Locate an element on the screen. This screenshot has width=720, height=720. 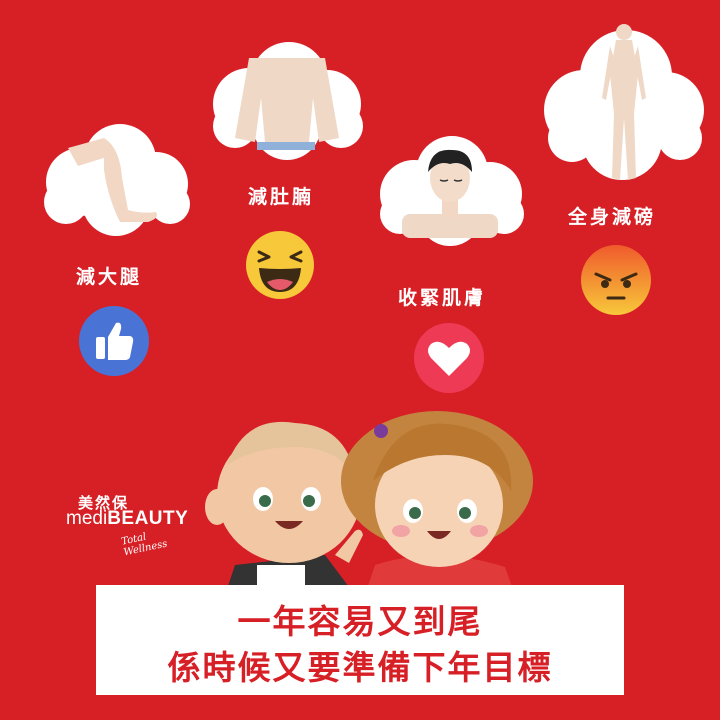
label-firm-skin: 收緊肌膚 is located at coordinates (442, 298).